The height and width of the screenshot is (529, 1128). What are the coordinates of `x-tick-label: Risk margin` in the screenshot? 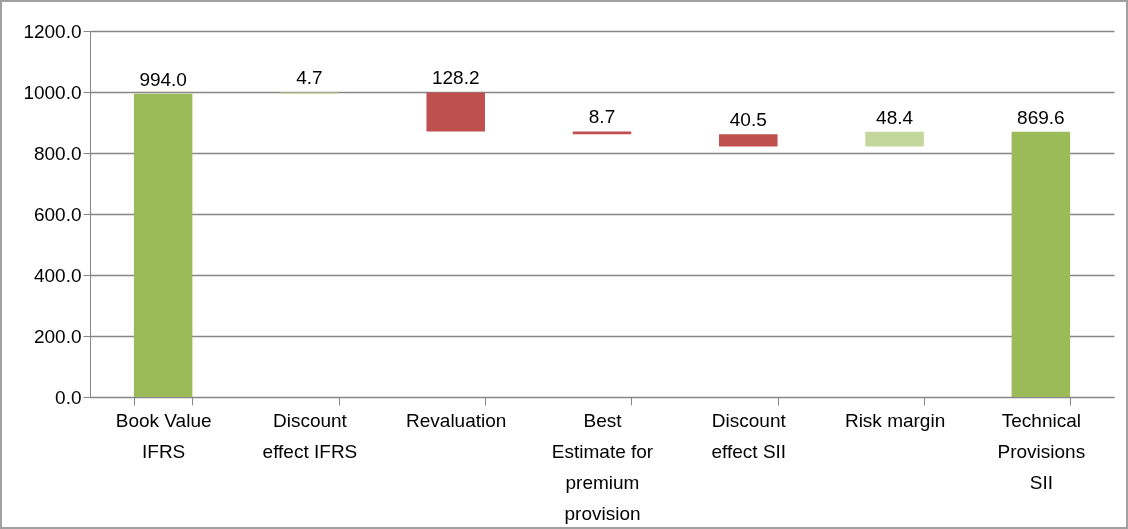 It's located at (895, 420).